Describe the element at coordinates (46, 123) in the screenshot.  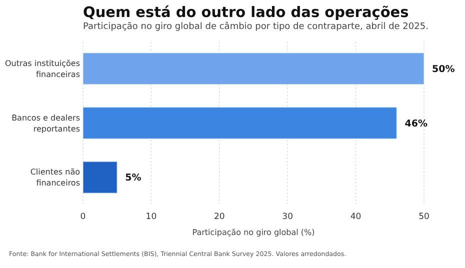
I see `y-tick-label: Bancos e dealers reportantes` at that location.